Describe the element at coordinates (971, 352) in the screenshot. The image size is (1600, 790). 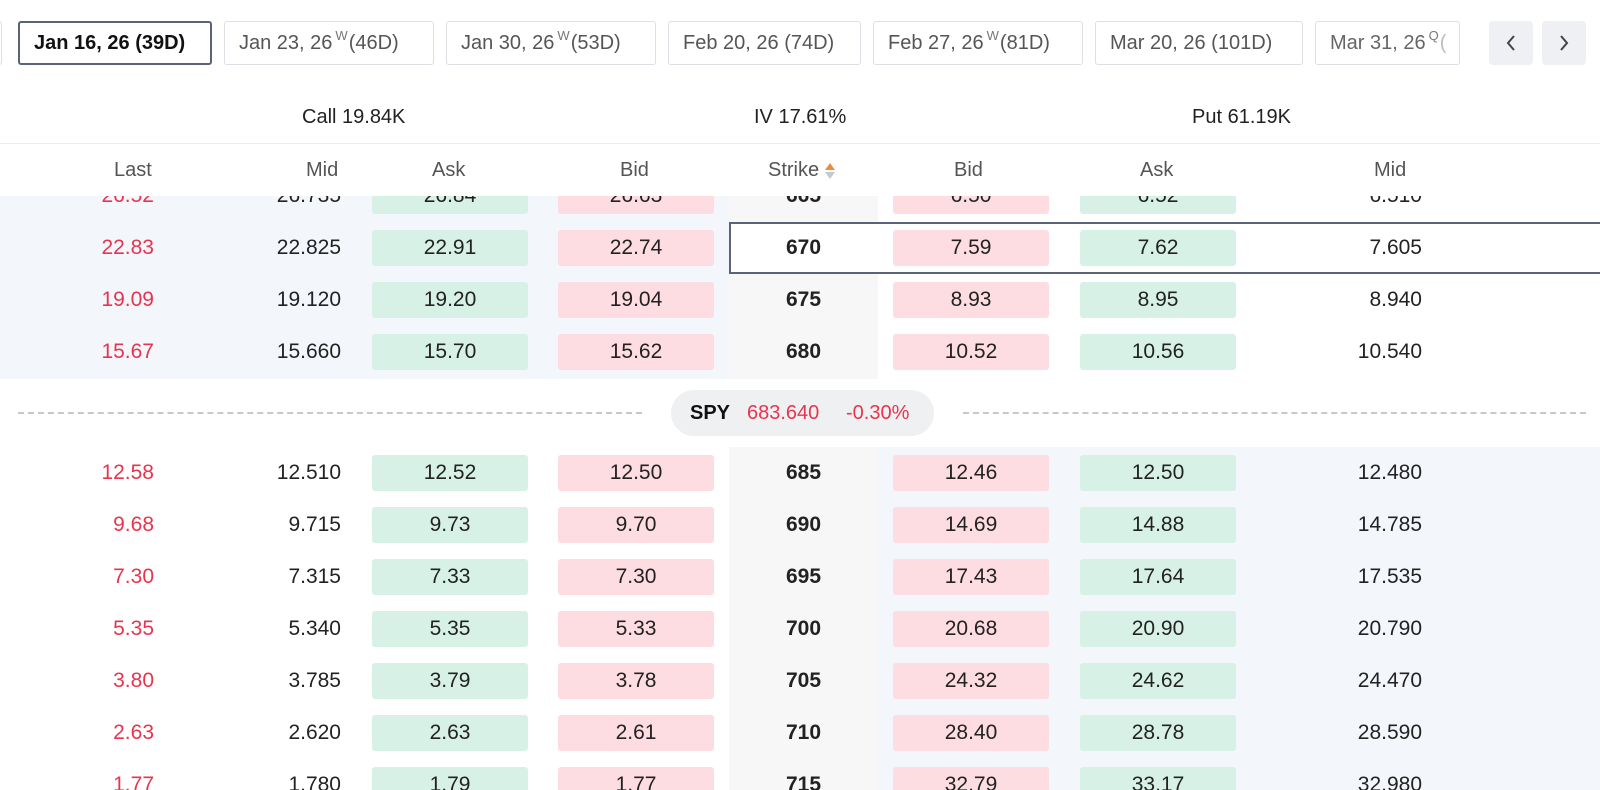
I see `put-bid: 10.52` at that location.